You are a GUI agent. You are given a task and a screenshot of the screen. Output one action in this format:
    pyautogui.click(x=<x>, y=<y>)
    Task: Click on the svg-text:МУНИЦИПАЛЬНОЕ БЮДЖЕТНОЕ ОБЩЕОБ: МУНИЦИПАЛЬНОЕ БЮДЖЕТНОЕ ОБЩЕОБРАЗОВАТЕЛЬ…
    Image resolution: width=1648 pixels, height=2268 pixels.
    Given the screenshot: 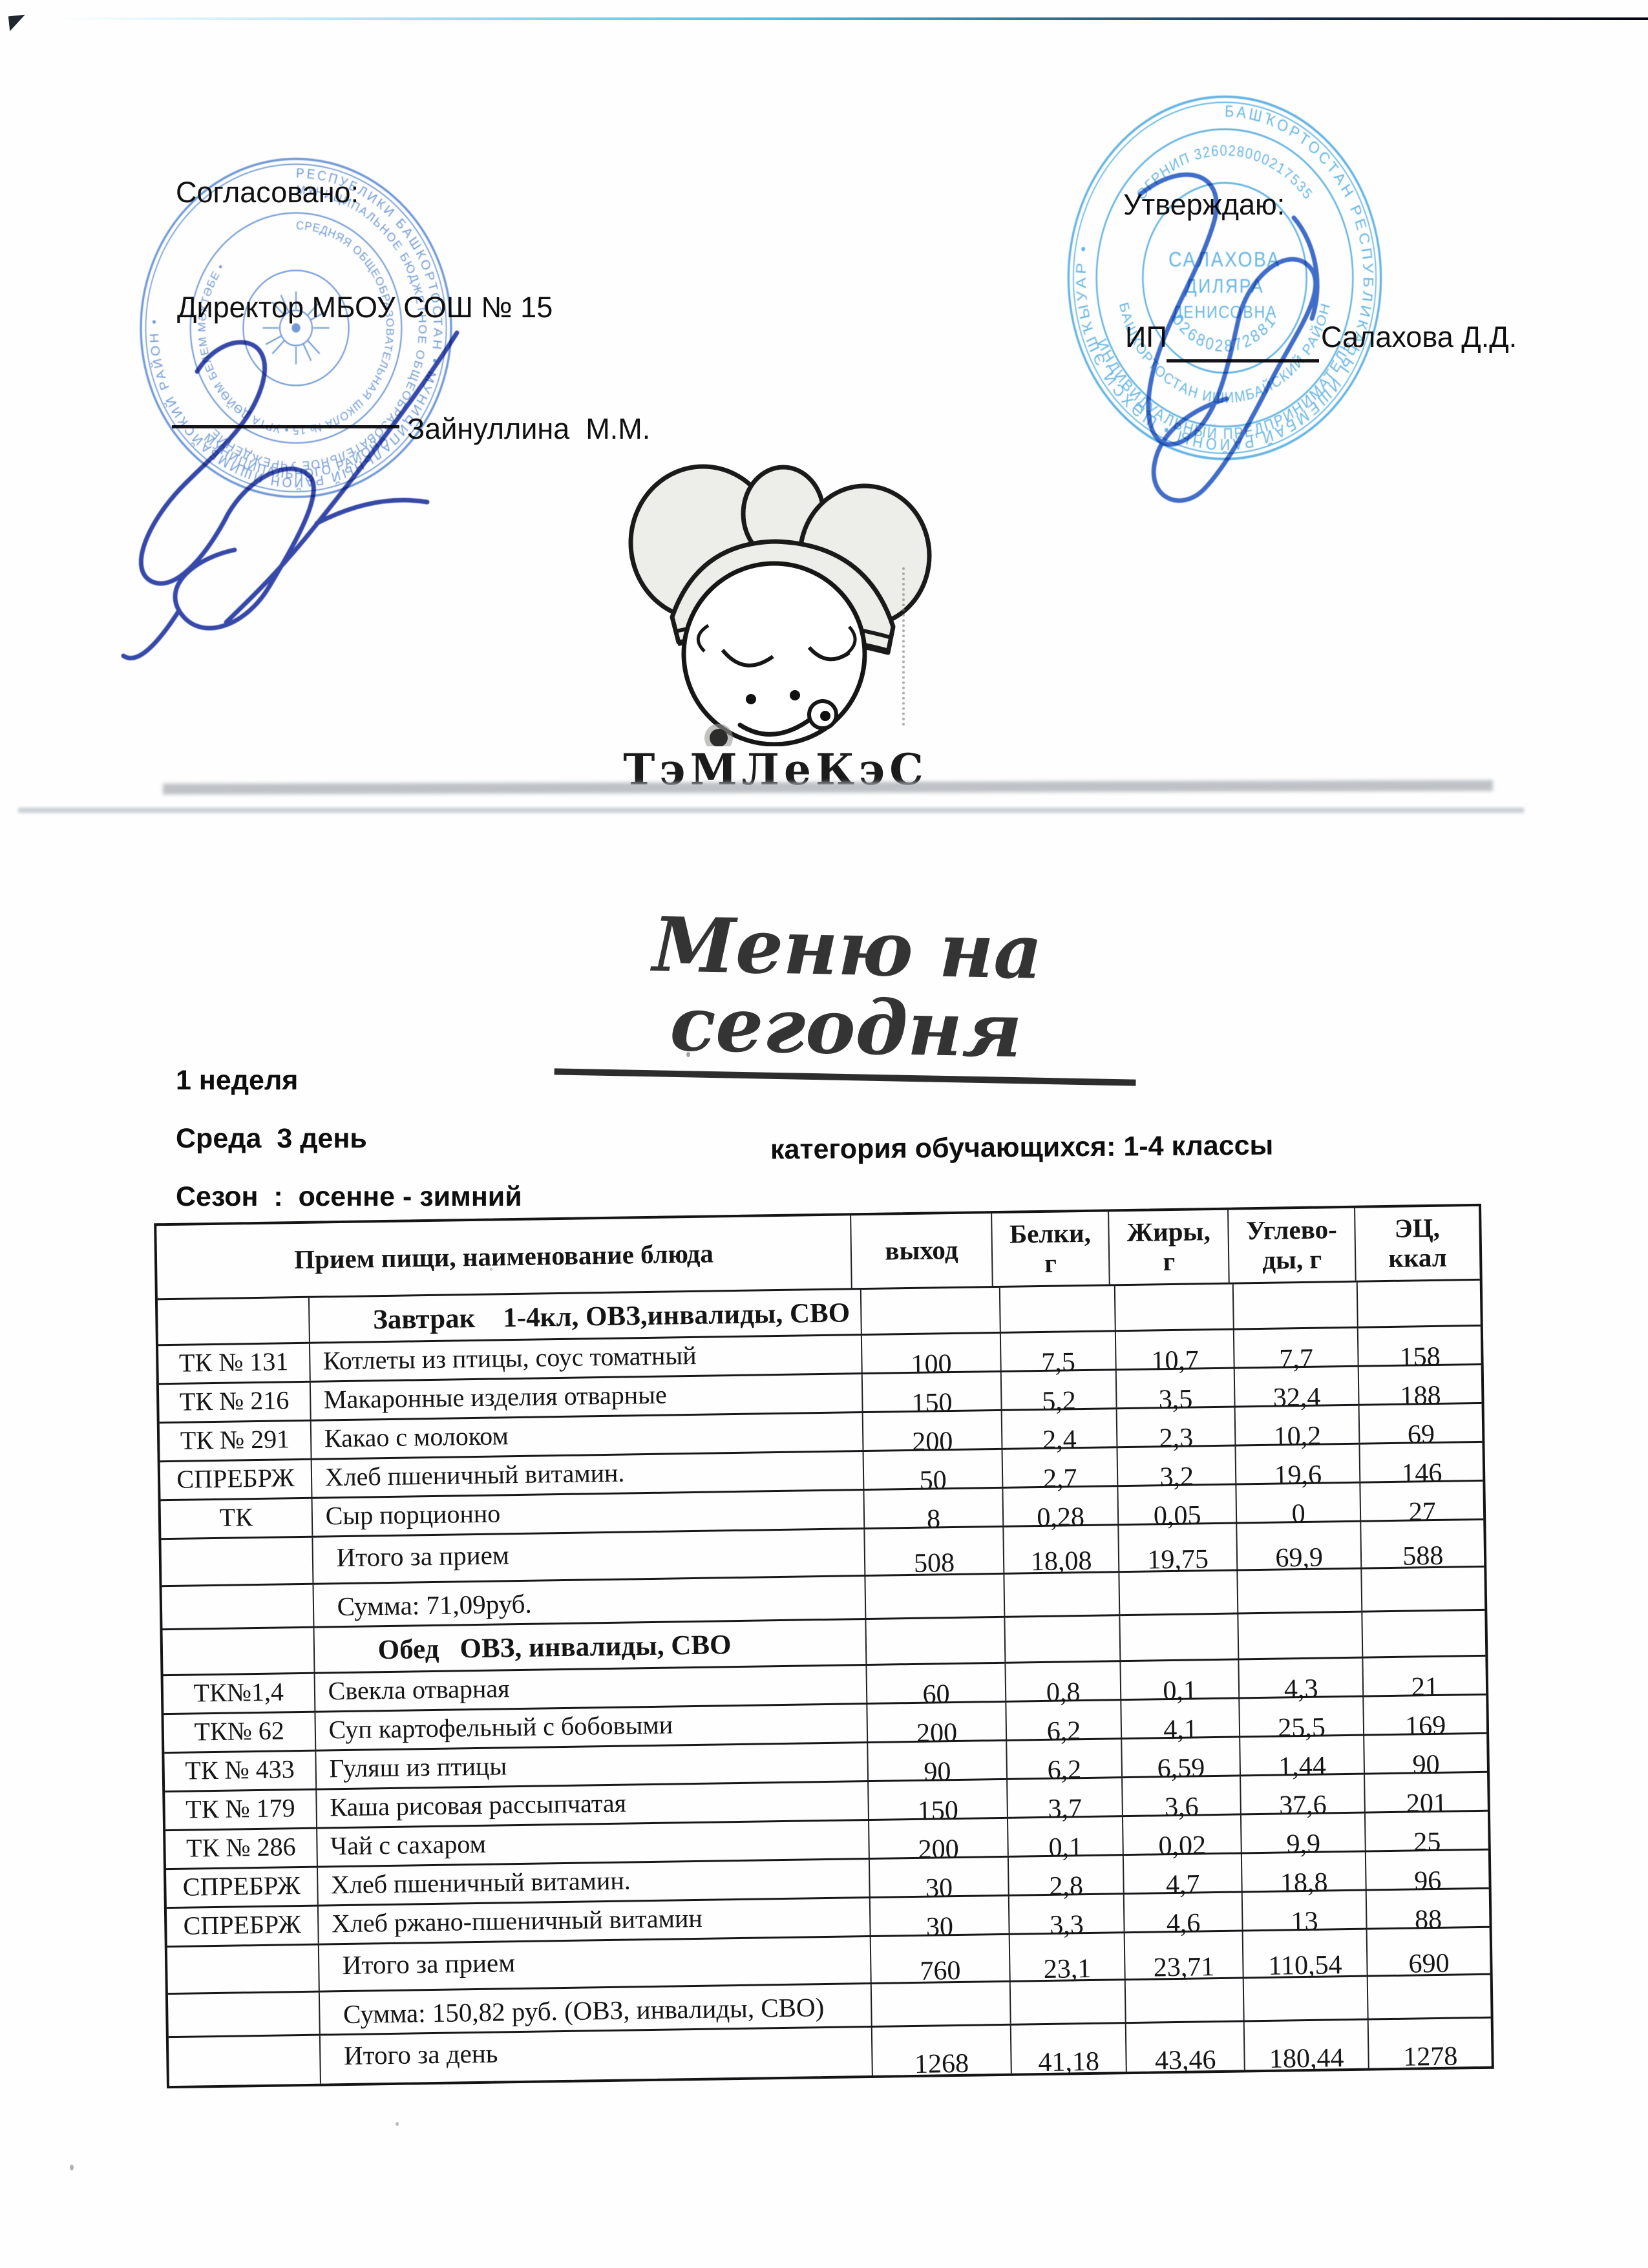 What is the action you would take?
    pyautogui.click(x=318, y=329)
    